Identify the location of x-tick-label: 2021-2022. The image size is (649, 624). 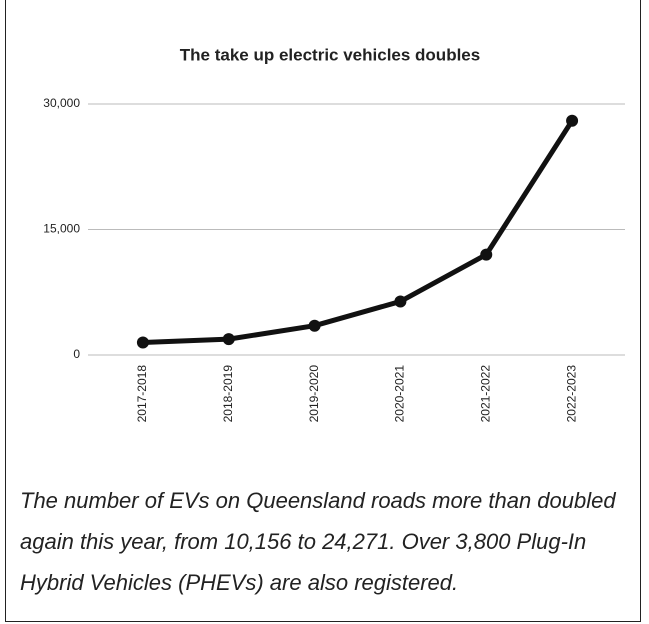
(485, 394).